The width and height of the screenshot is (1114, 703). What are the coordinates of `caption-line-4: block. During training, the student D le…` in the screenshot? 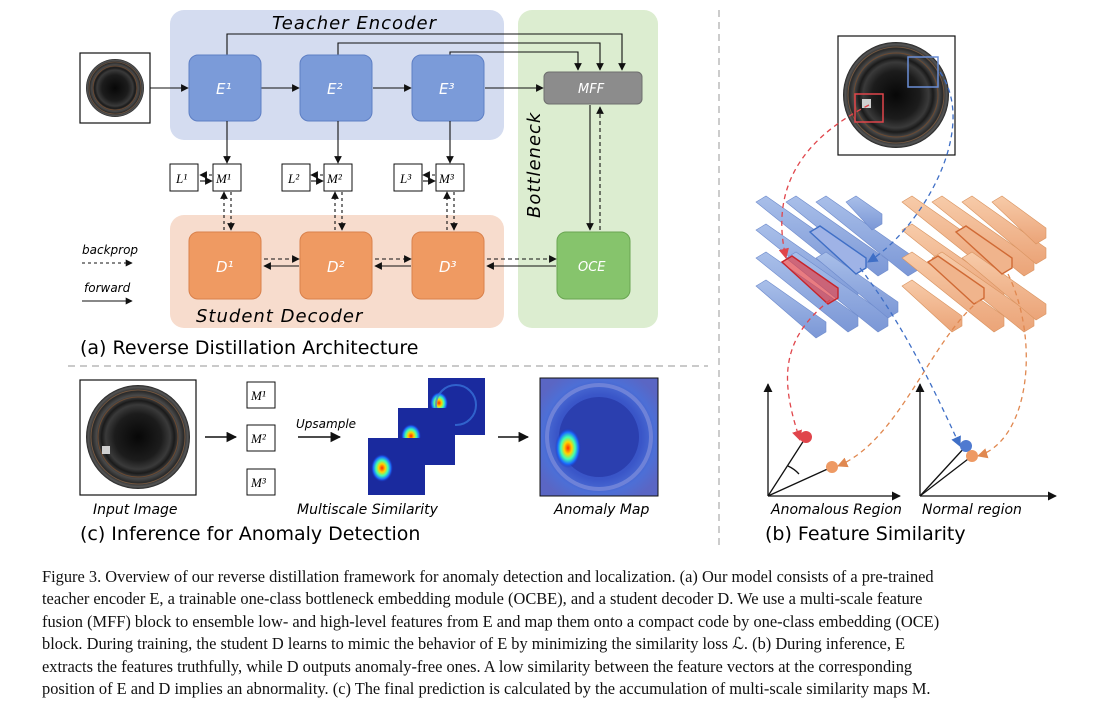 It's located at (474, 644).